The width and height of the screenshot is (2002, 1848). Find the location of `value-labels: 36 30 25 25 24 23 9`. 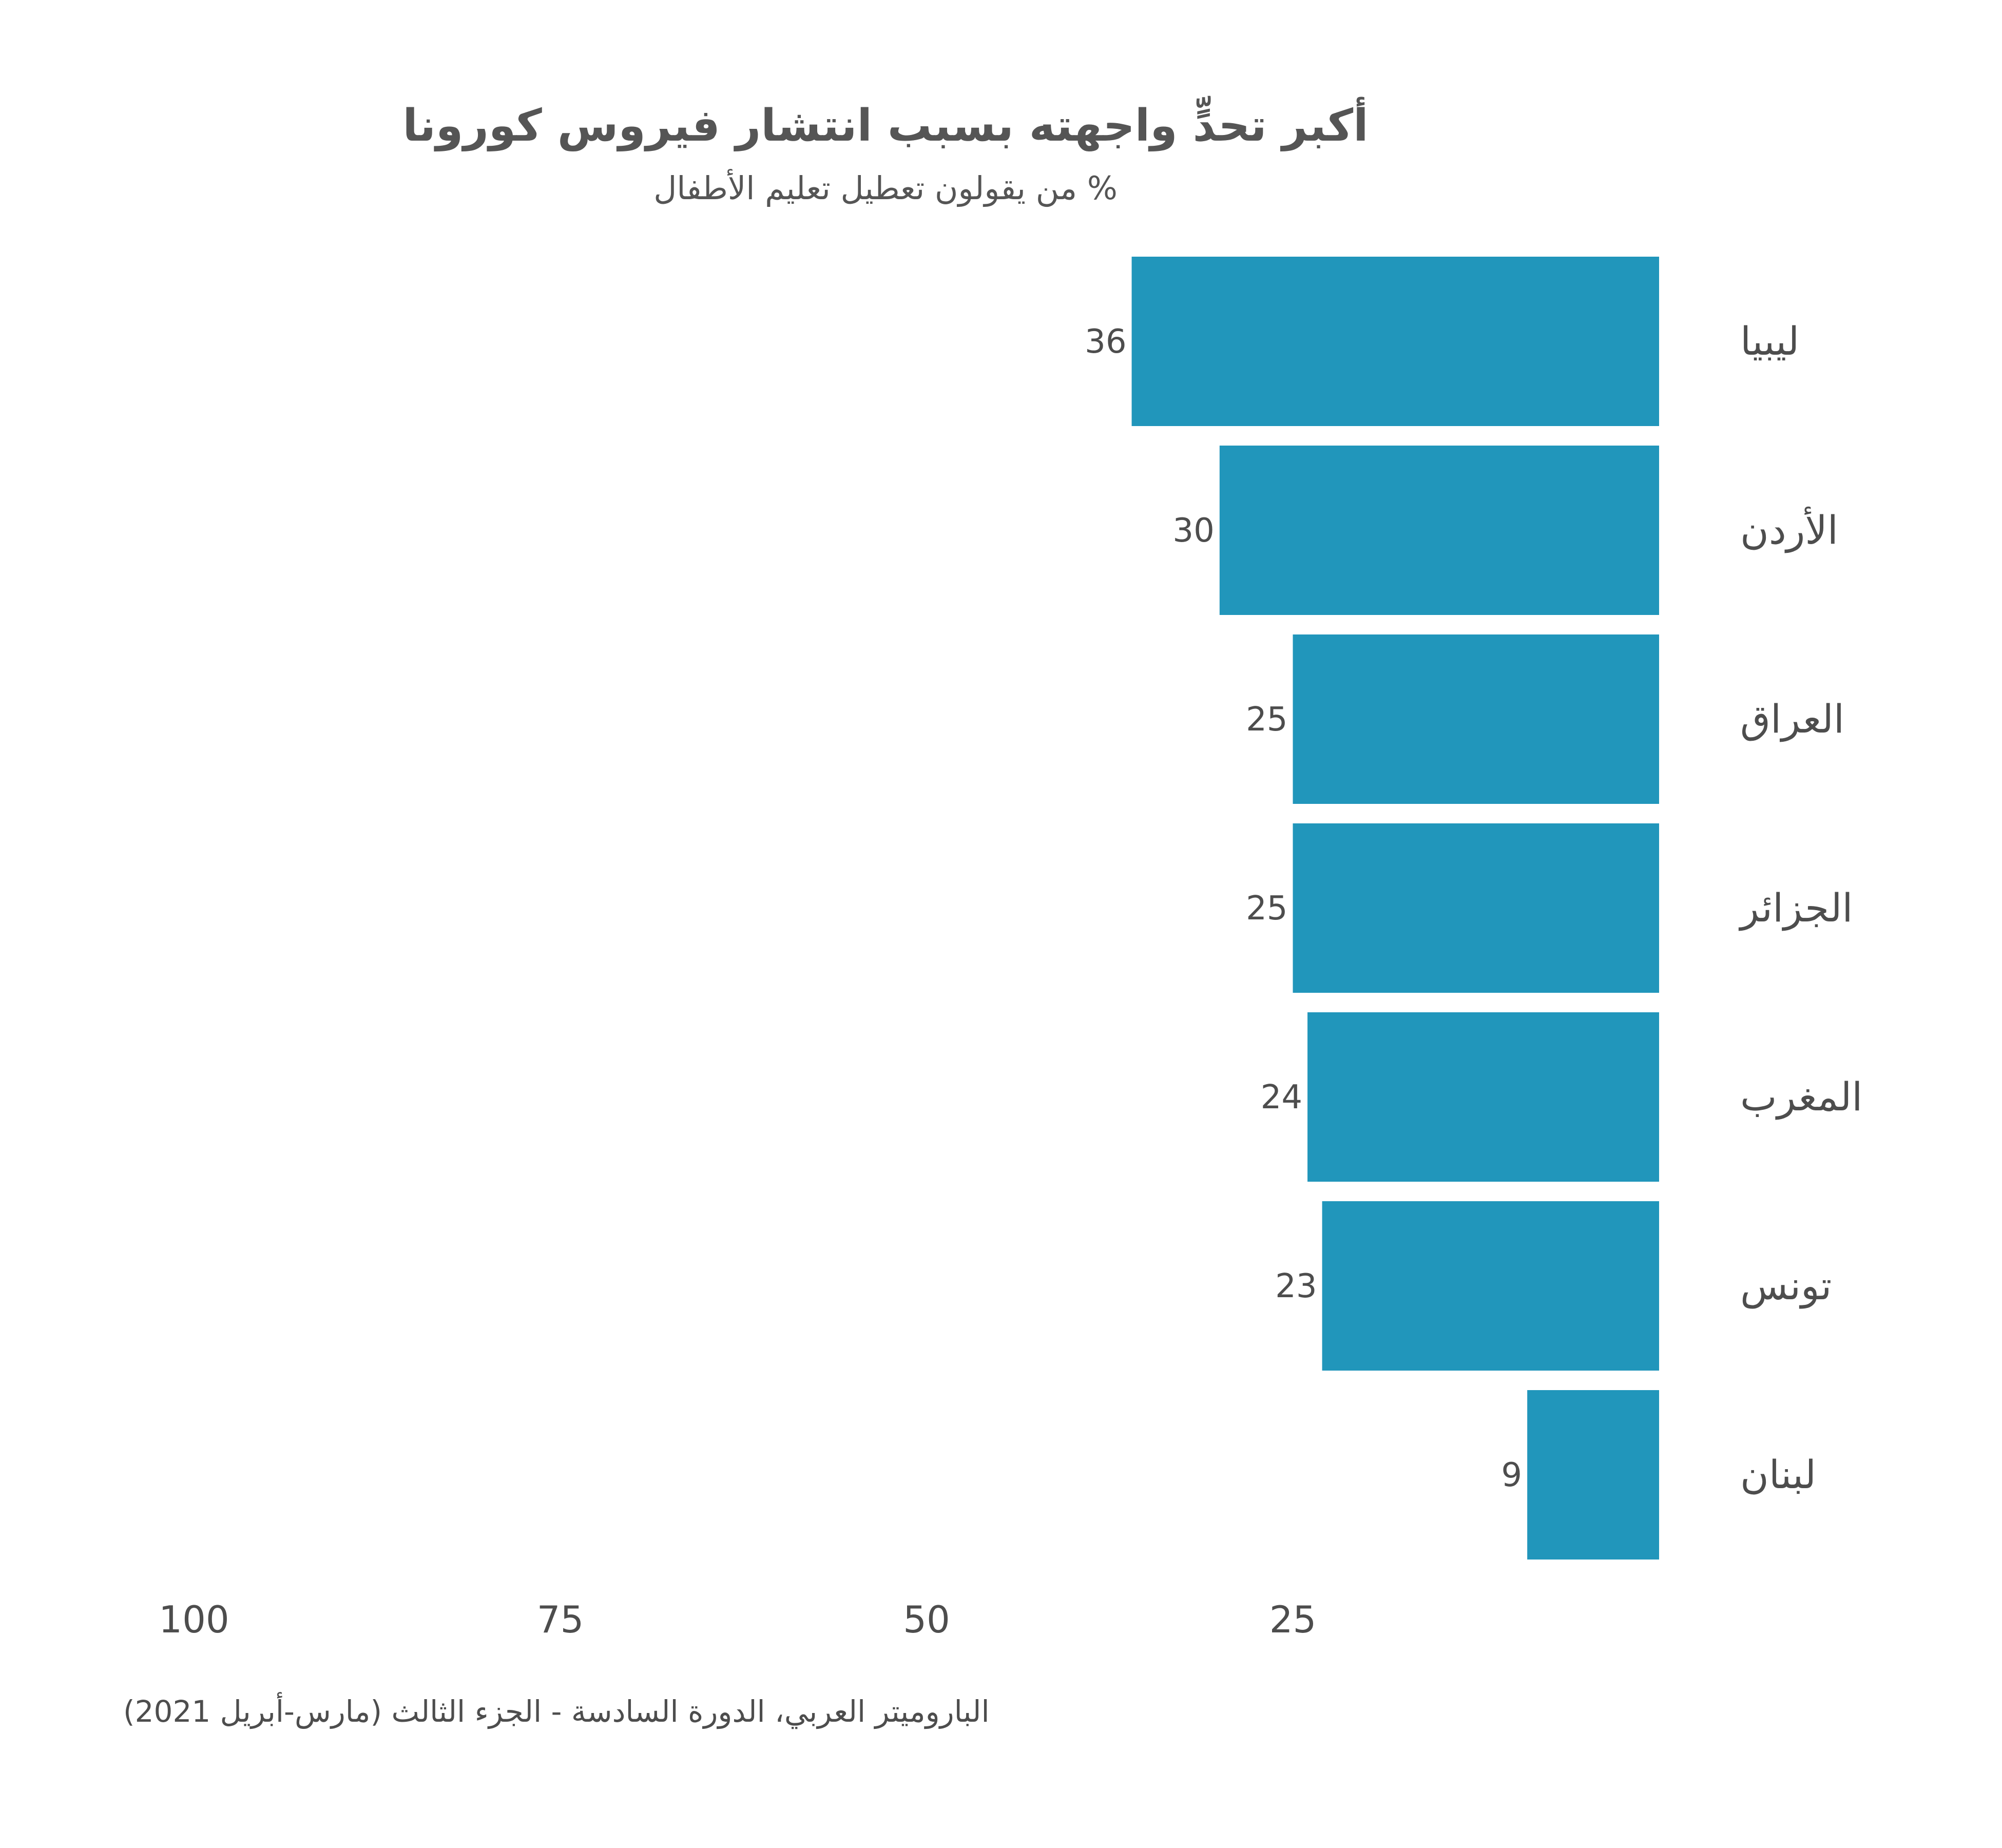

value-labels: 36 30 25 25 24 23 9 is located at coordinates (1303, 908).